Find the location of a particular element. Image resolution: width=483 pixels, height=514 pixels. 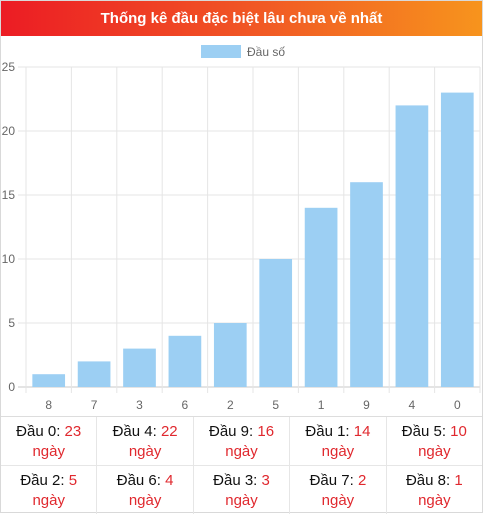

x-tick-label: 3 is located at coordinates (139, 405).